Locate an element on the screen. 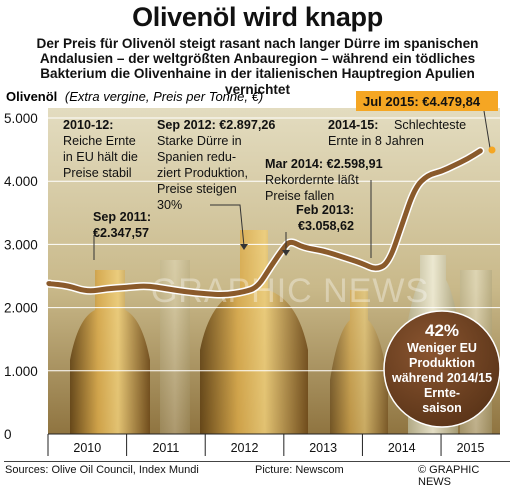 The image size is (515, 488). svg-text: 30% is located at coordinates (169, 205).